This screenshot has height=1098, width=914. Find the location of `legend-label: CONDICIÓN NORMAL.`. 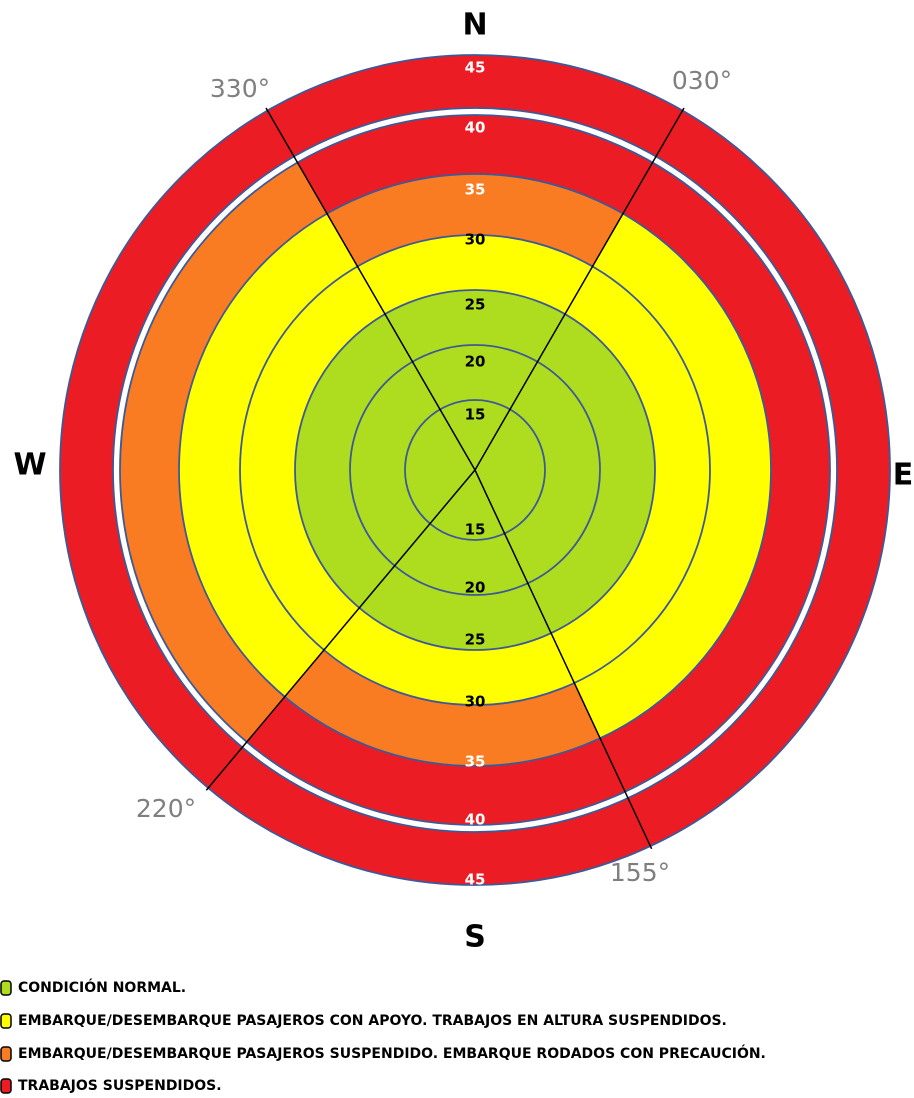

legend-label: CONDICIÓN NORMAL. is located at coordinates (102, 987).